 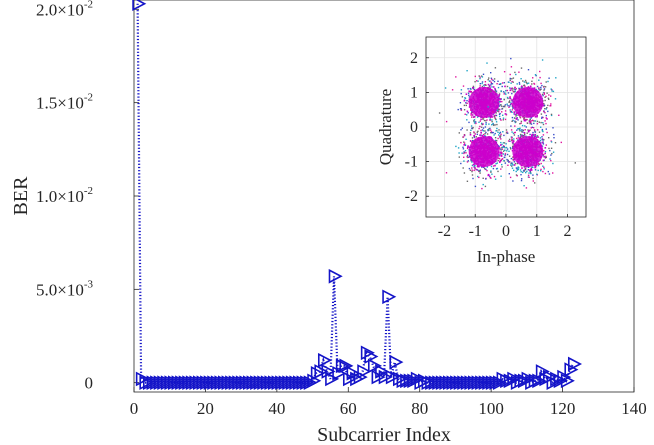 I want to click on y-tick-label: 1.0×10⁻², so click(x=64, y=195).